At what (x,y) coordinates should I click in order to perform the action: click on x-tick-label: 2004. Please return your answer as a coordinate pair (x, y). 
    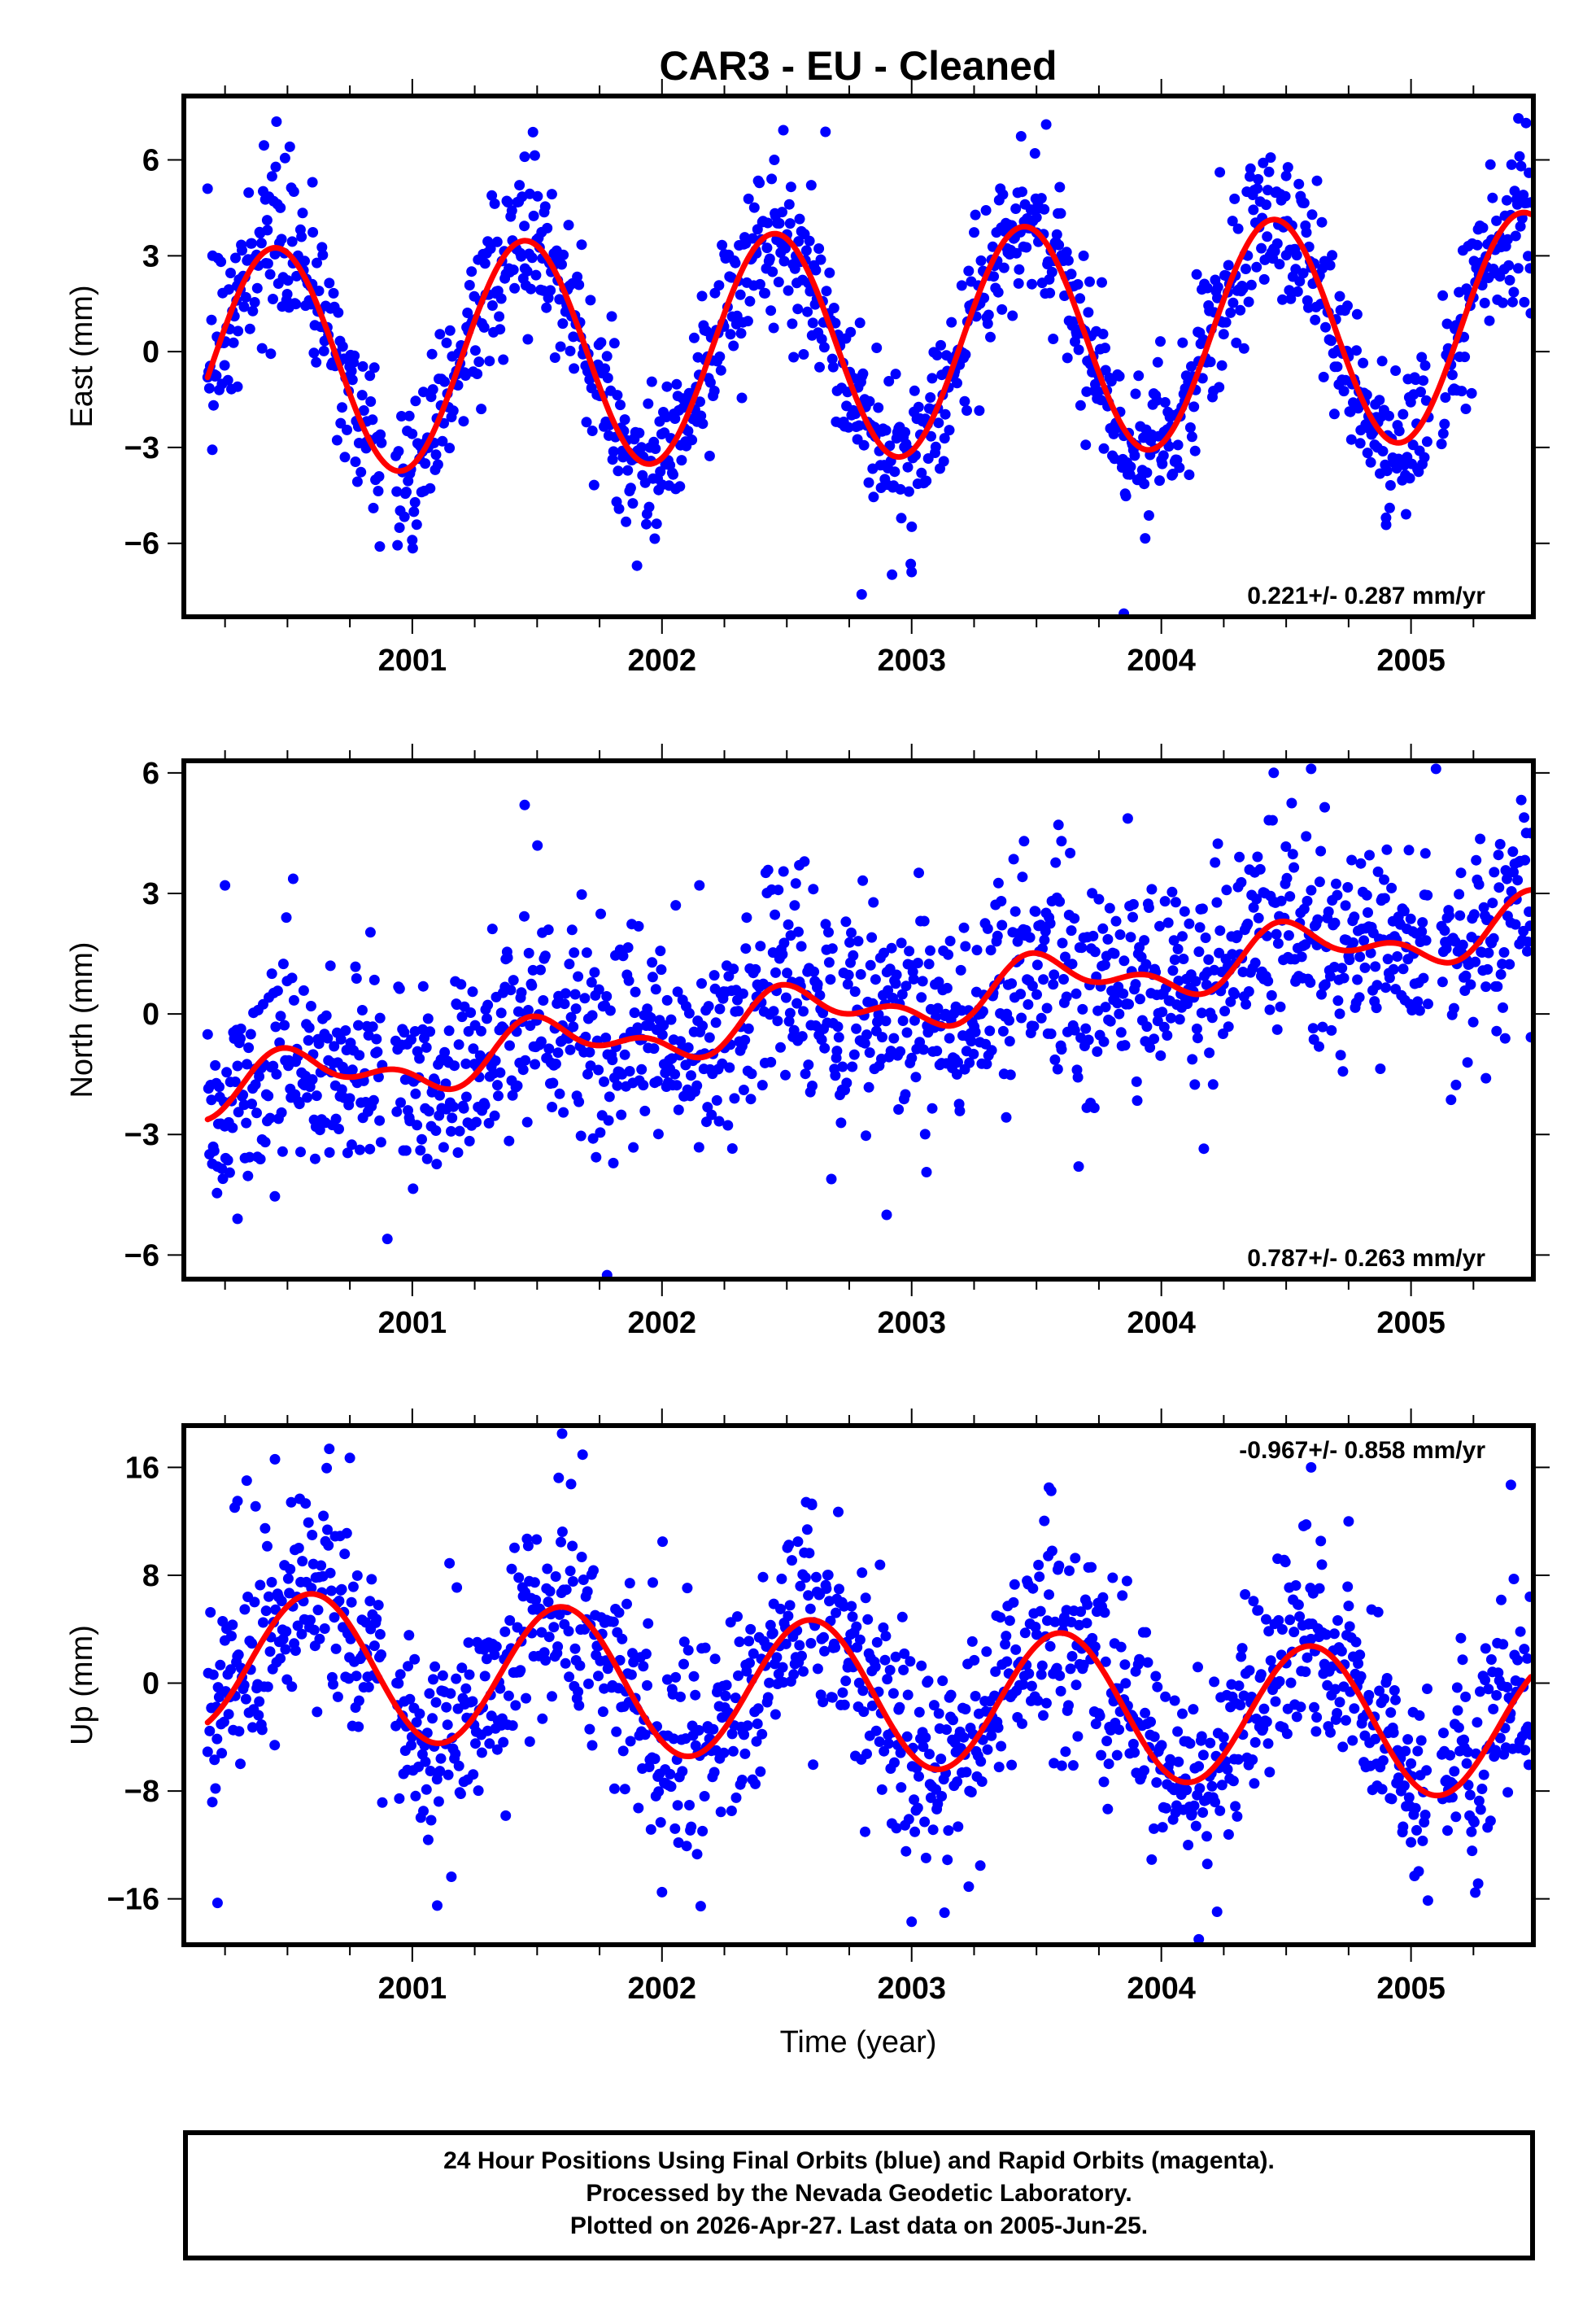
    Looking at the image, I should click on (1161, 1323).